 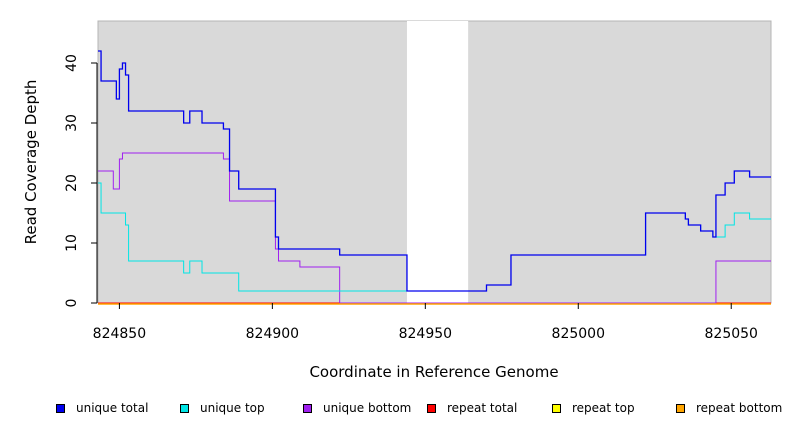 I want to click on y-tick-label: 0, so click(x=72, y=303).